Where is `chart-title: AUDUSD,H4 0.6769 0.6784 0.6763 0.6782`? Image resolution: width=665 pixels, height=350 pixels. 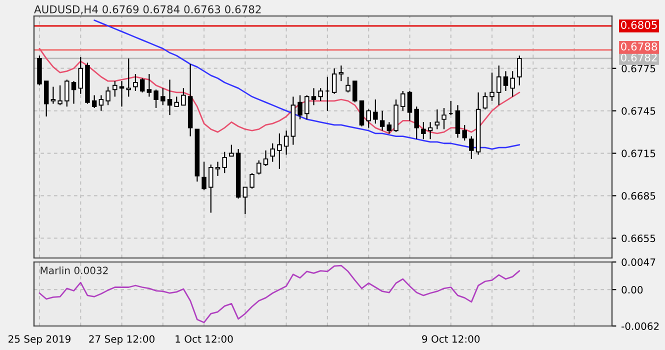
chart-title: AUDUSD,H4 0.6769 0.6784 0.6763 0.6782 is located at coordinates (147, 9).